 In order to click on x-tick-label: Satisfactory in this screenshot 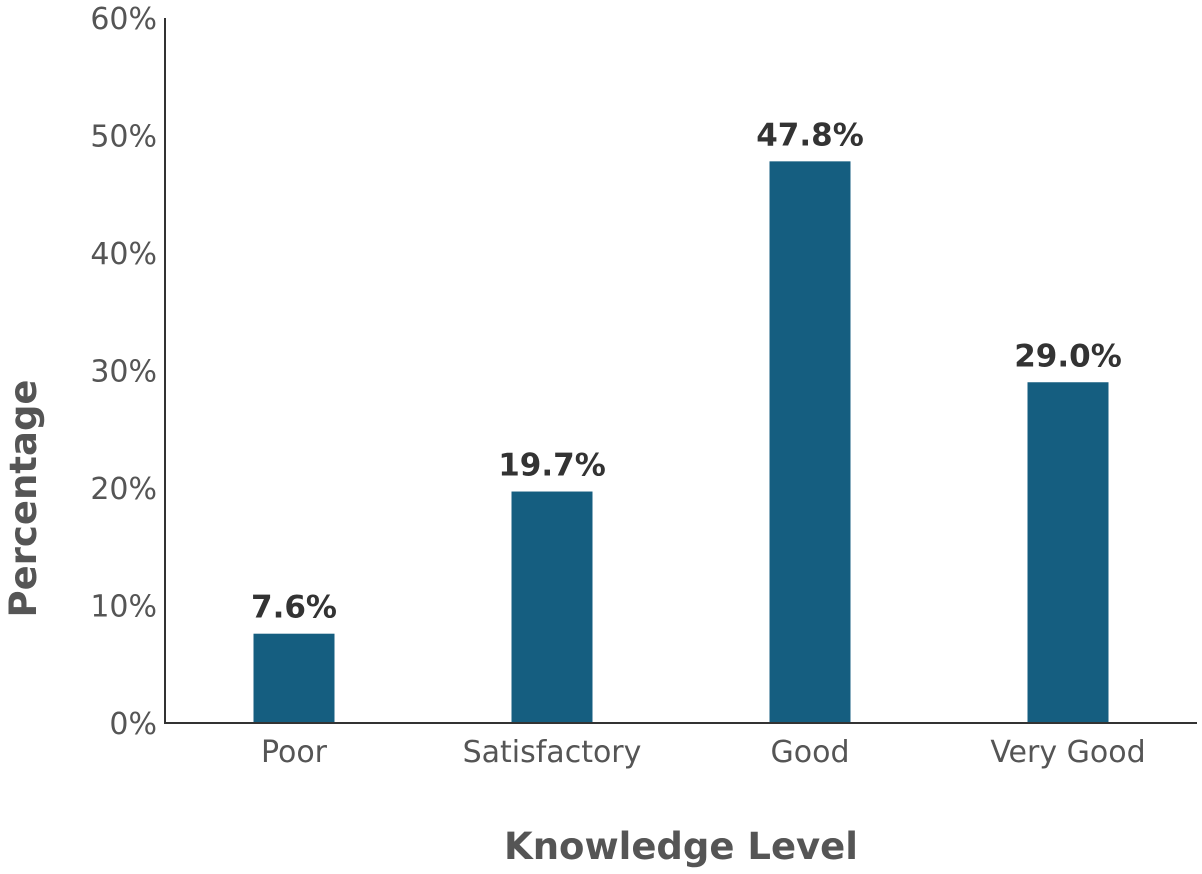, I will do `click(552, 752)`.